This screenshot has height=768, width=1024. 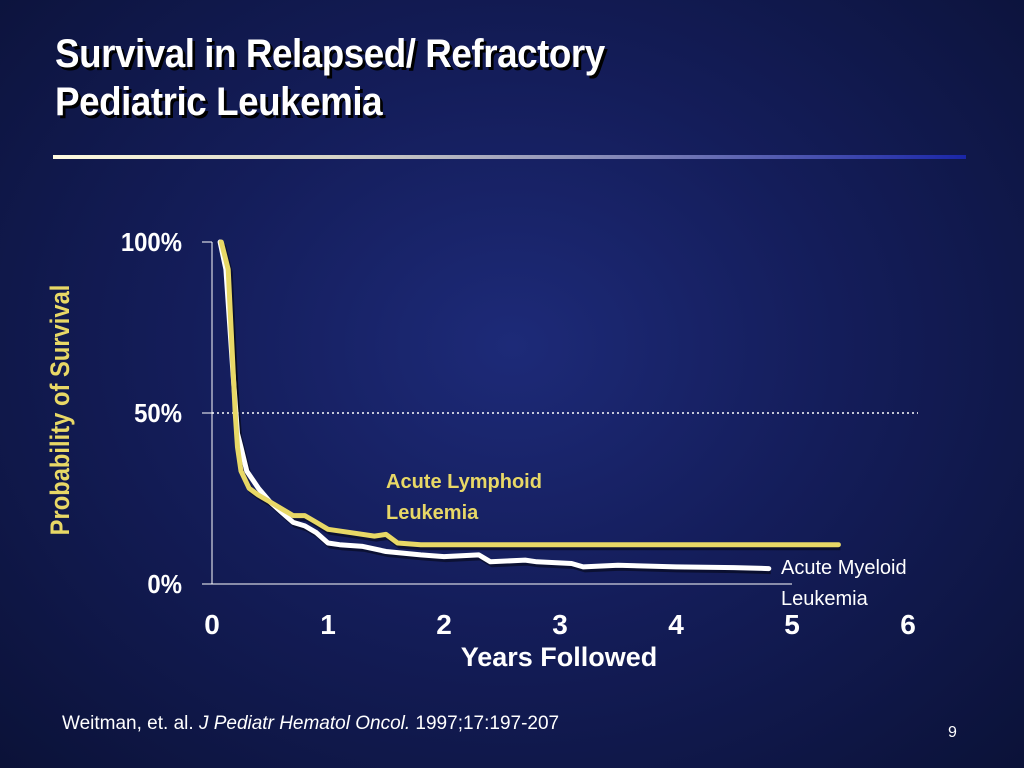 What do you see at coordinates (509, 157) in the screenshot?
I see `title-underline` at bounding box center [509, 157].